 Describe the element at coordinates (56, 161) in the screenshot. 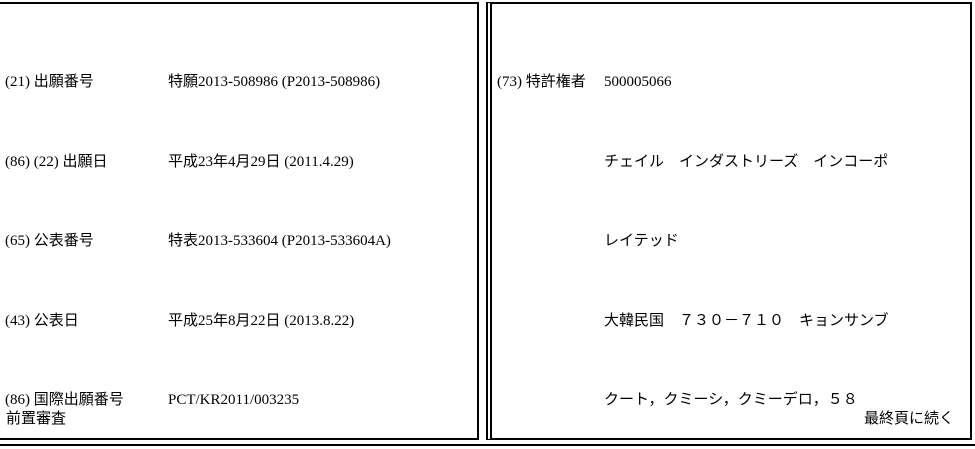

I see `field-label: (86) (22) 出願日` at that location.